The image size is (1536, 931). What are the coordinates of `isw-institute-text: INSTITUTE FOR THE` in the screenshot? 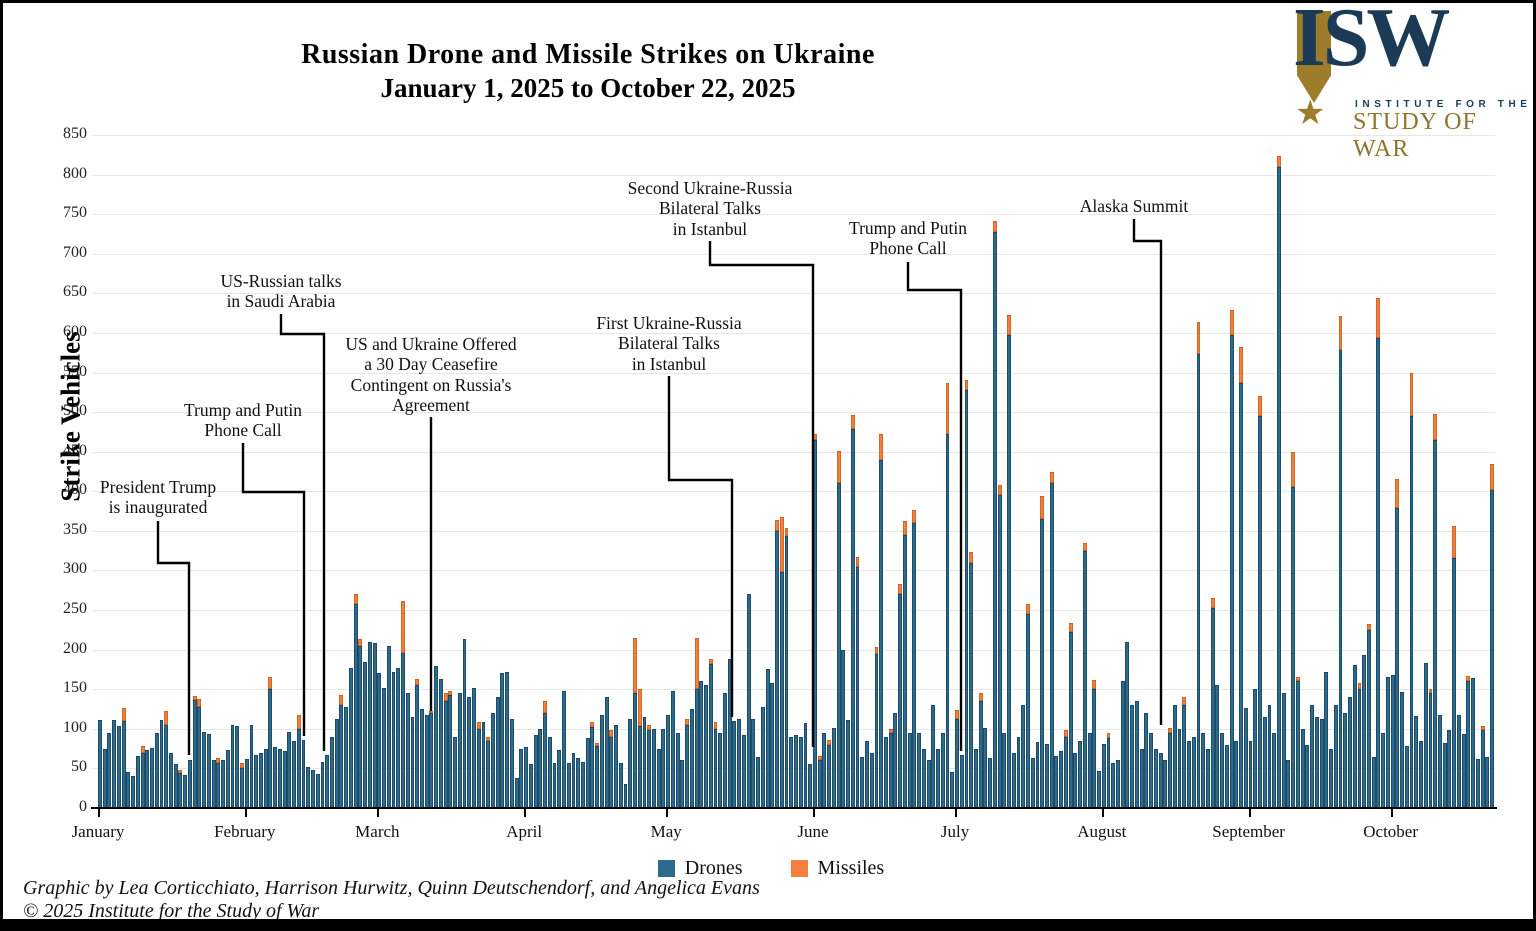 It's located at (1443, 104).